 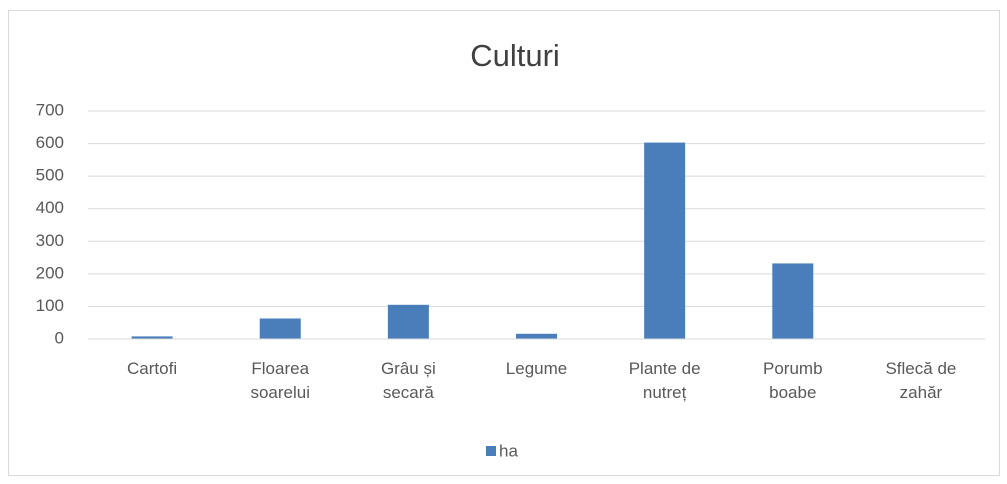 What do you see at coordinates (921, 392) in the screenshot?
I see `x-tick-label-line: zahăr` at bounding box center [921, 392].